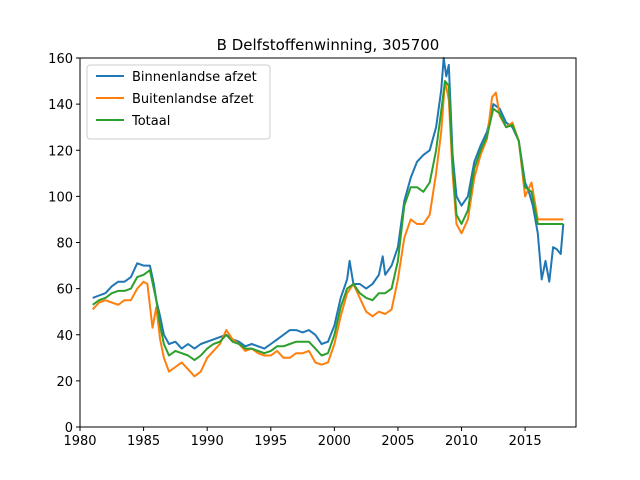  What do you see at coordinates (60, 105) in the screenshot?
I see `y-tick-label: 140` at bounding box center [60, 105].